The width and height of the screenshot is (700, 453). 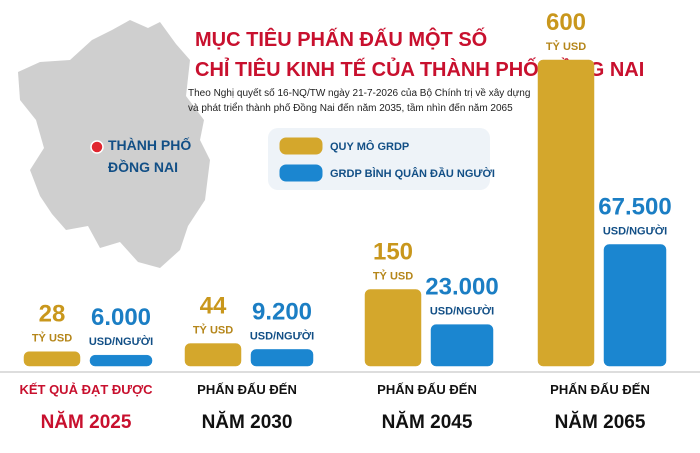 What do you see at coordinates (461, 287) in the screenshot?
I see `value-label: 23.000` at bounding box center [461, 287].